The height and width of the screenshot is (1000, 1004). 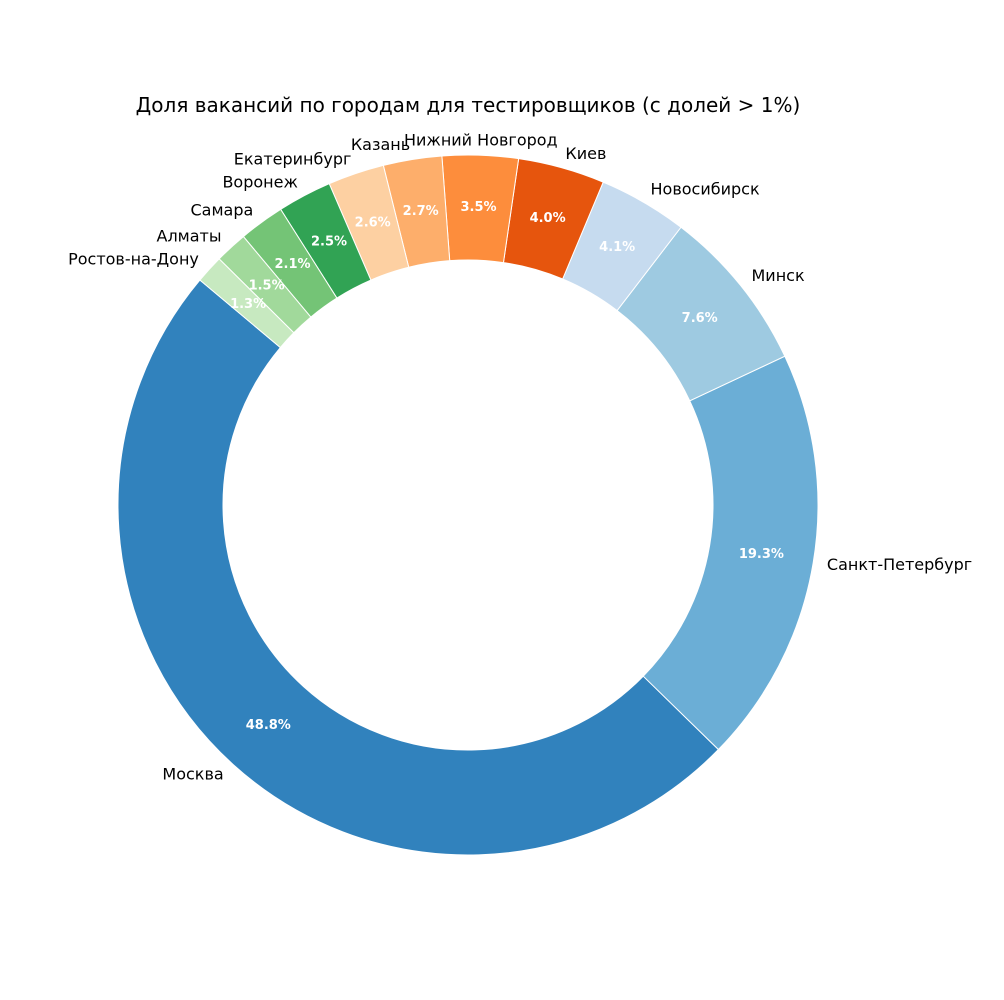 What do you see at coordinates (705, 189) in the screenshot?
I see `slice-label-3: Новосибирск` at bounding box center [705, 189].